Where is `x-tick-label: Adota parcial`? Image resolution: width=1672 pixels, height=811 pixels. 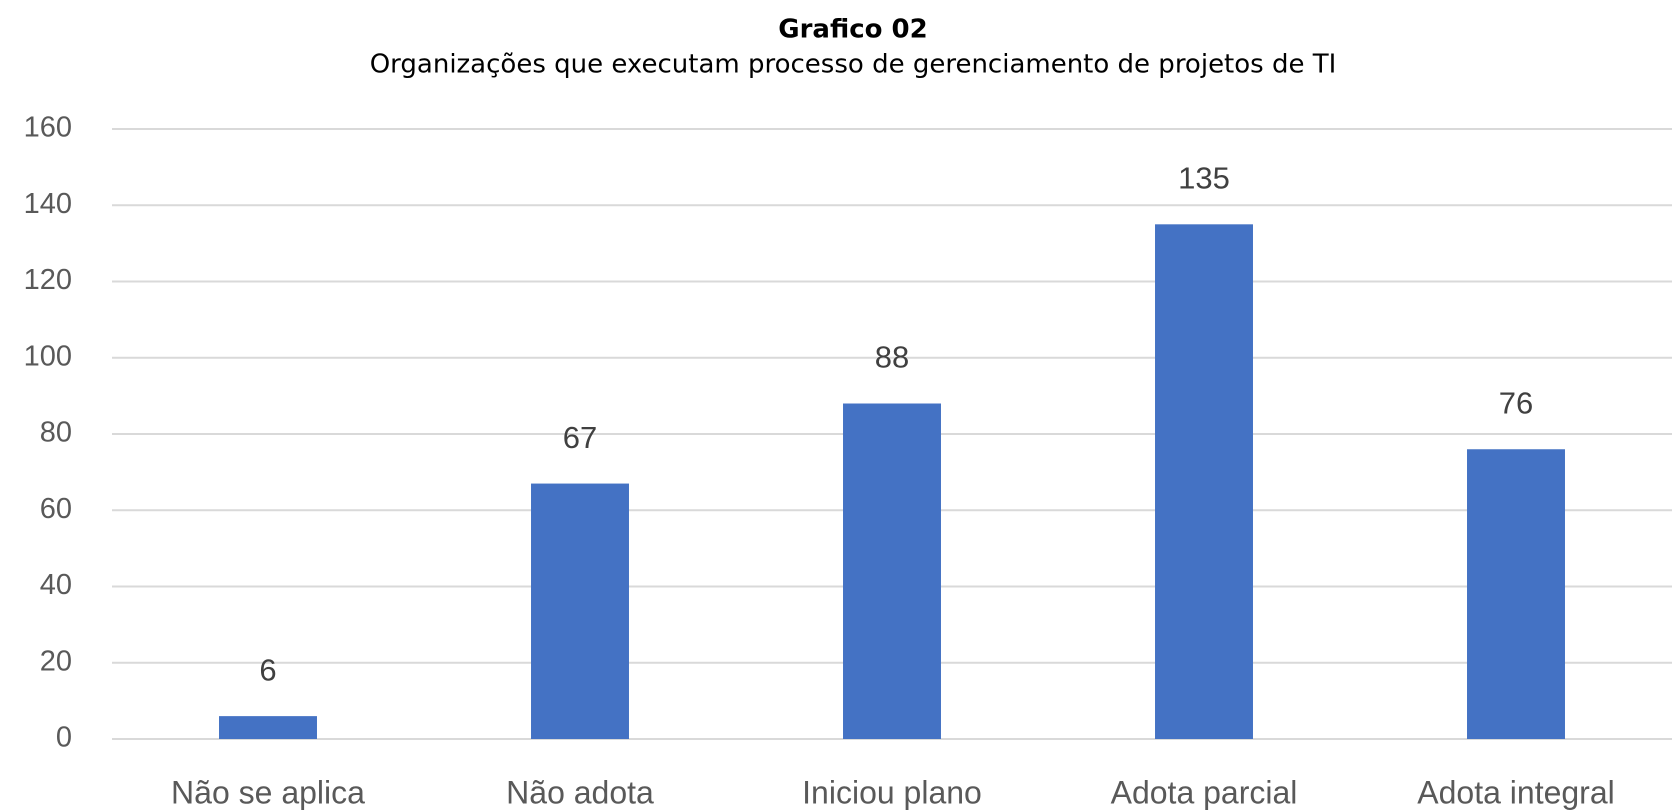 x-tick-label: Adota parcial is located at coordinates (1204, 792).